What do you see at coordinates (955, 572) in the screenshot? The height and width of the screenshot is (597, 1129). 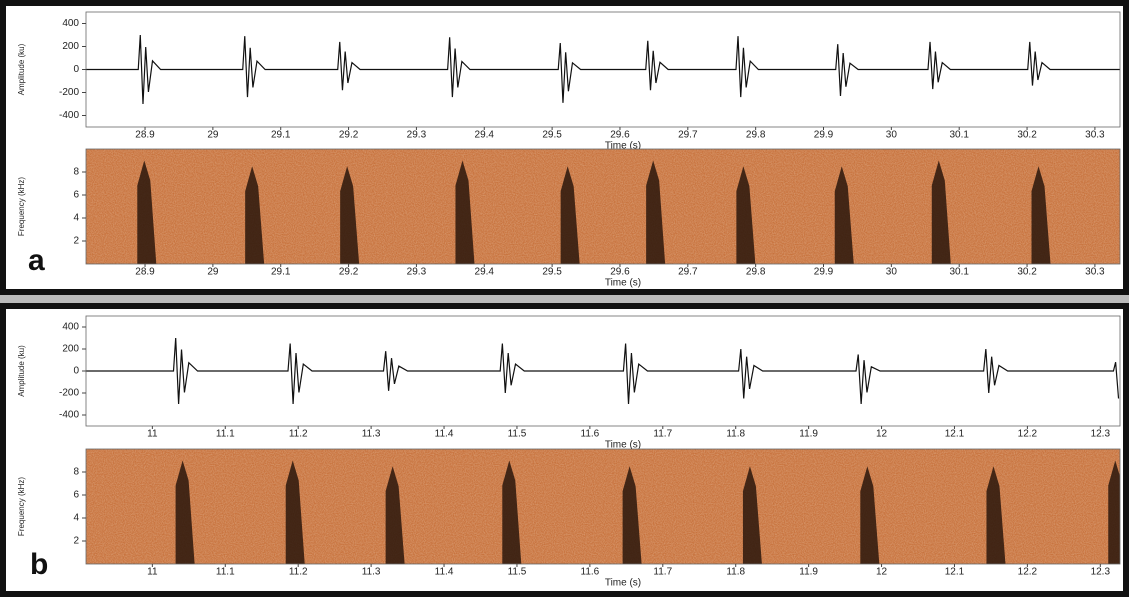 I see `x-tick-label: 12.1` at bounding box center [955, 572].